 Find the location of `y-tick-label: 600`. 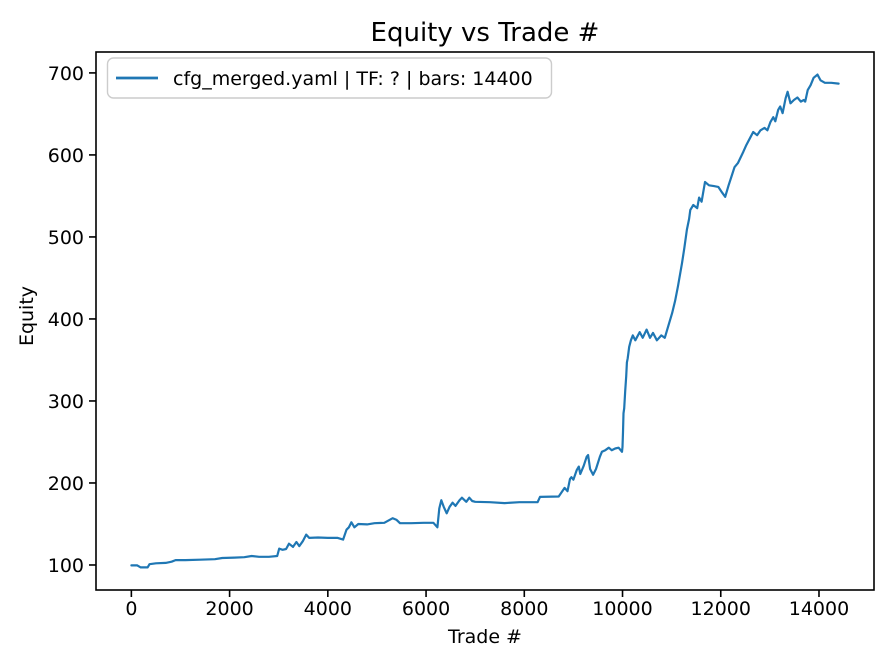

y-tick-label: 600 is located at coordinates (66, 156).